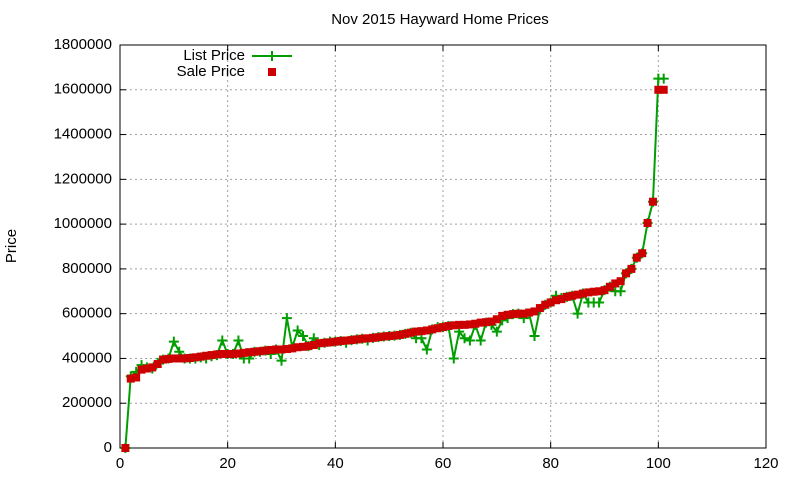 The image size is (800, 485). Describe the element at coordinates (83, 89) in the screenshot. I see `y-tick-label: 1600000` at that location.